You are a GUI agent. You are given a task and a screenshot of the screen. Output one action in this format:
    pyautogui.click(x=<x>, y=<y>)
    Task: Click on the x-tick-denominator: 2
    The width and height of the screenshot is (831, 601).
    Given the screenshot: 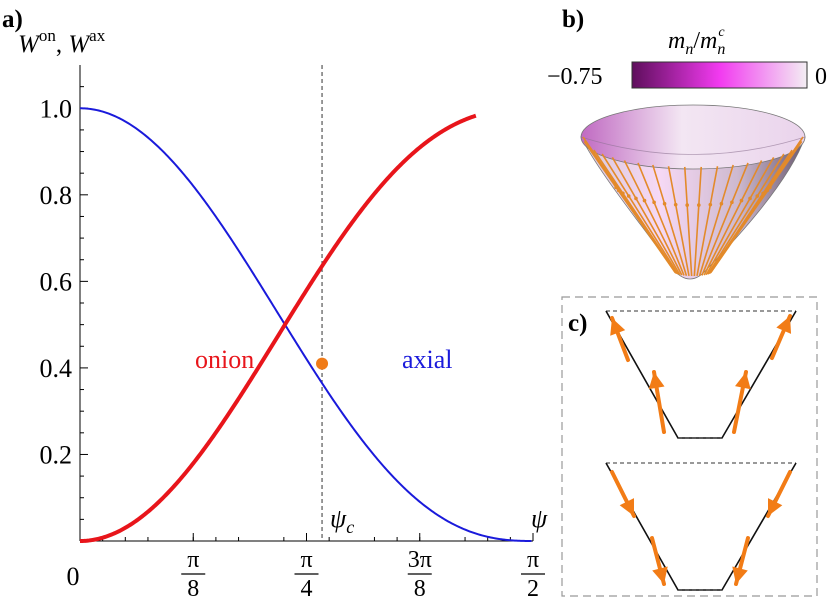 What is the action you would take?
    pyautogui.click(x=533, y=588)
    